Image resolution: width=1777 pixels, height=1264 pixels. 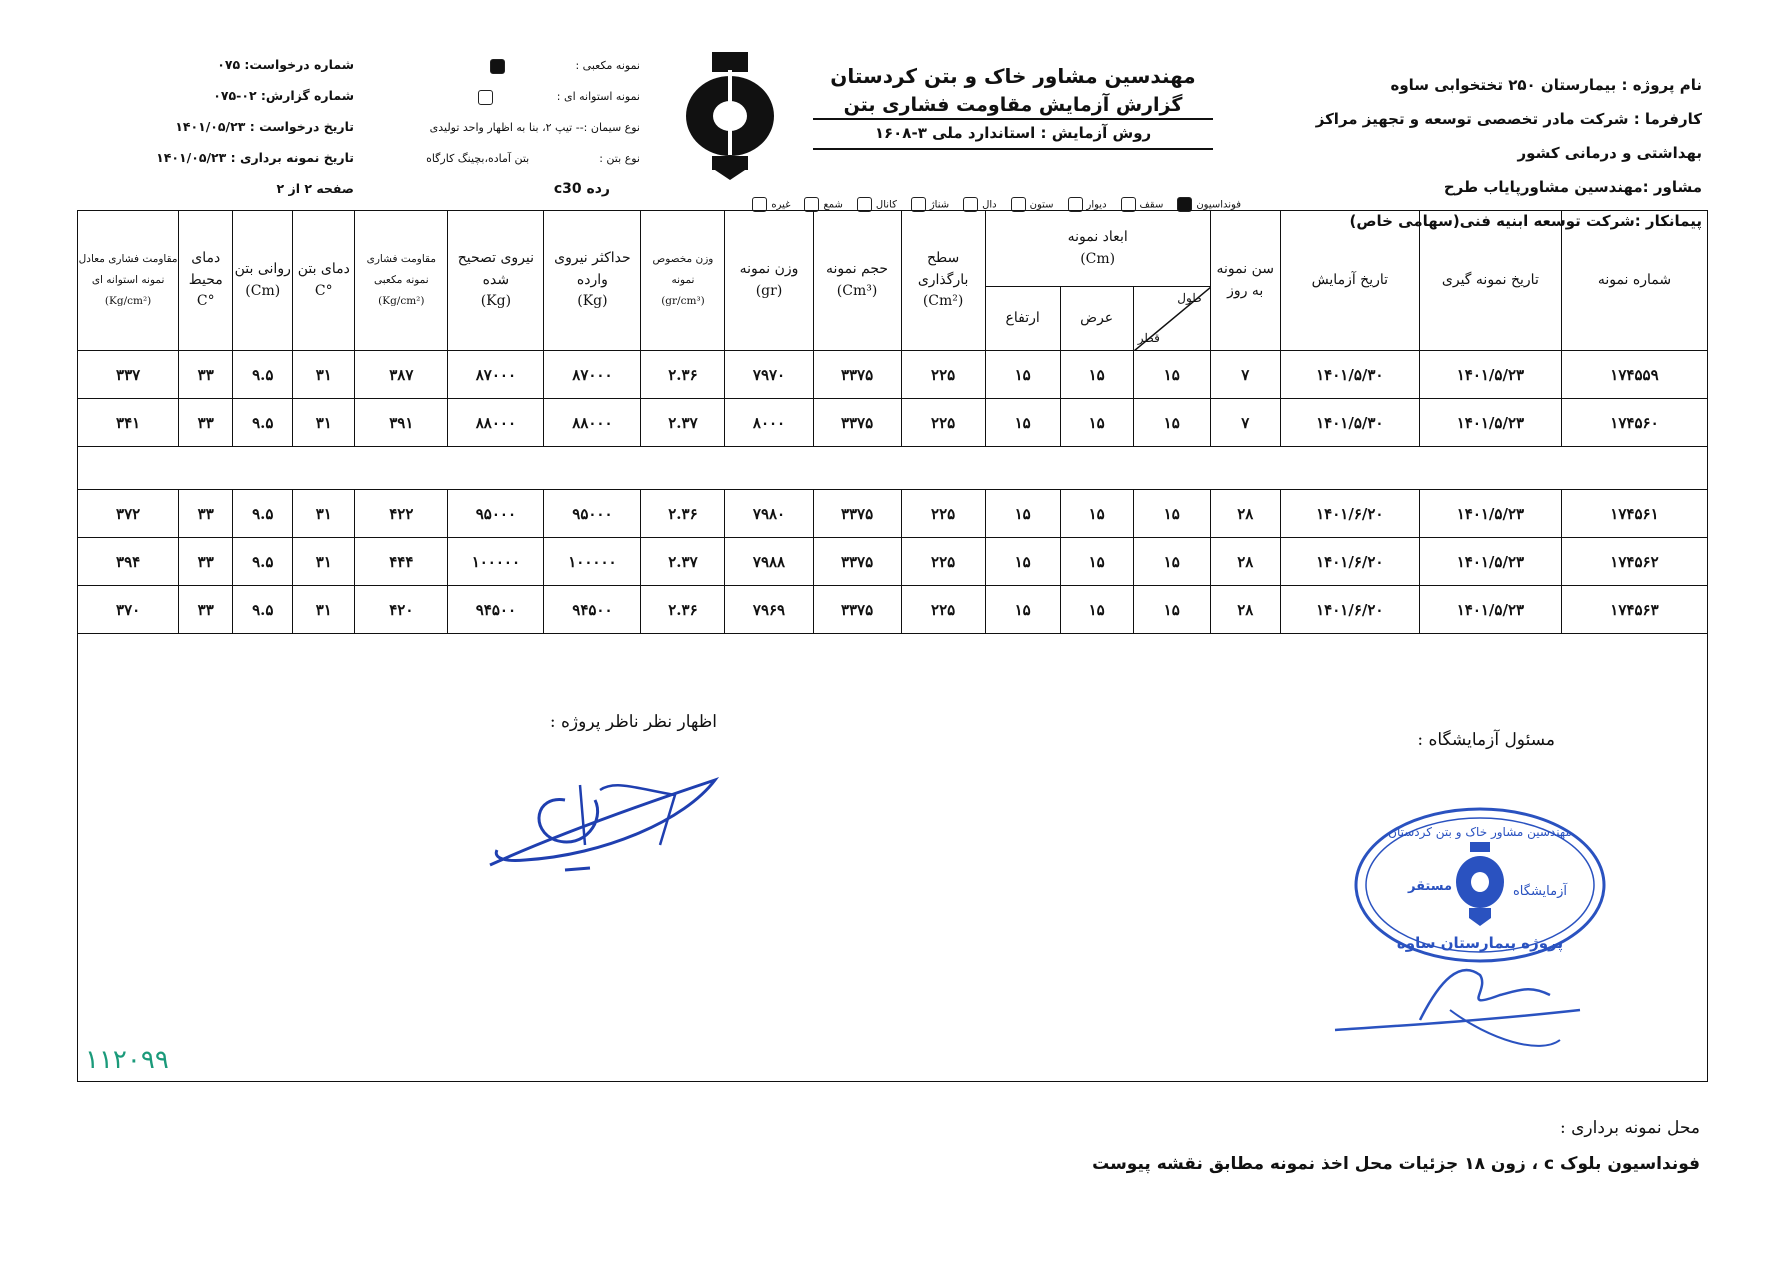 What do you see at coordinates (128, 513) in the screenshot?
I see `table-cell: ۳۷۲` at bounding box center [128, 513].